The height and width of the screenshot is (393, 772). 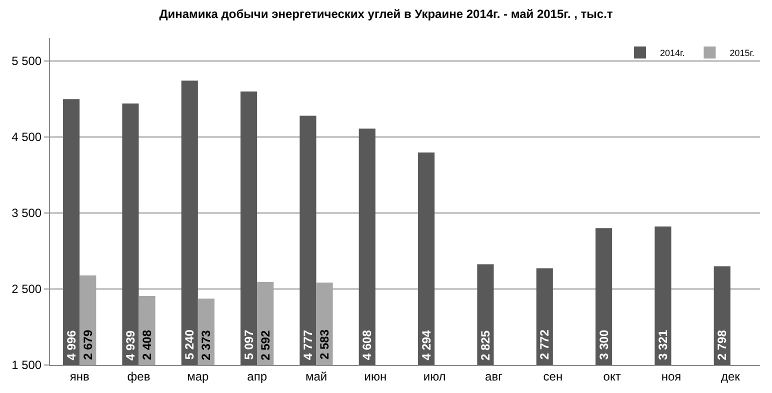 I want to click on y-tick-label: 3 500, so click(x=27, y=213).